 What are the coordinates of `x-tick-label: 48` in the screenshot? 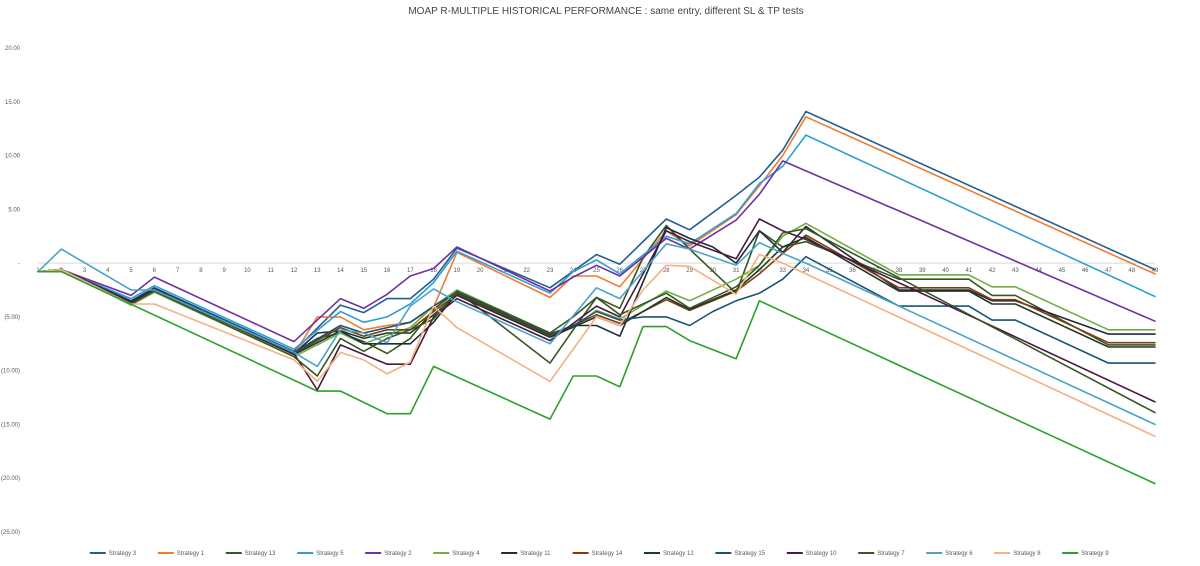 It's located at (1131, 271).